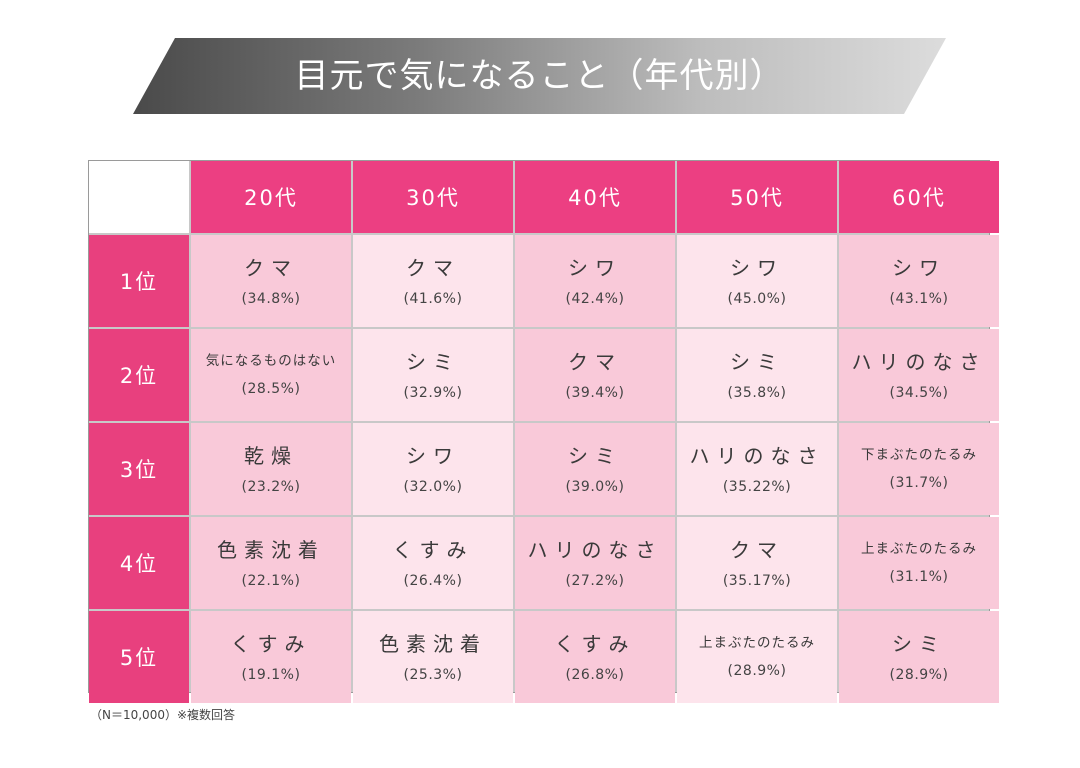 The height and width of the screenshot is (768, 1080). Describe the element at coordinates (757, 393) in the screenshot. I see `percent-label: (35.8%)` at that location.